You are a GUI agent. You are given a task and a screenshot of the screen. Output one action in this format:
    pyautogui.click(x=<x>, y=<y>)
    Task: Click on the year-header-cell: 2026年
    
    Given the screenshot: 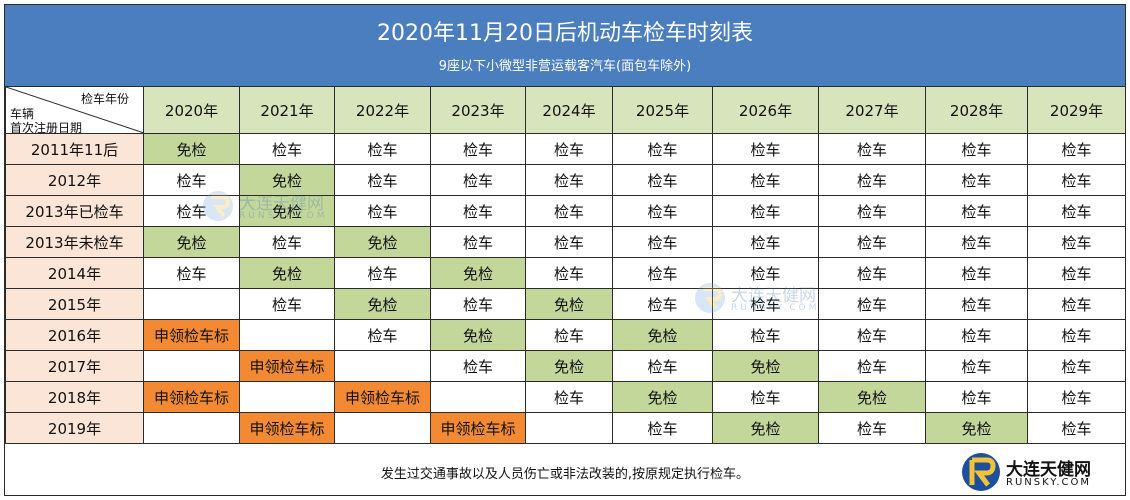 What is the action you would take?
    pyautogui.click(x=765, y=110)
    